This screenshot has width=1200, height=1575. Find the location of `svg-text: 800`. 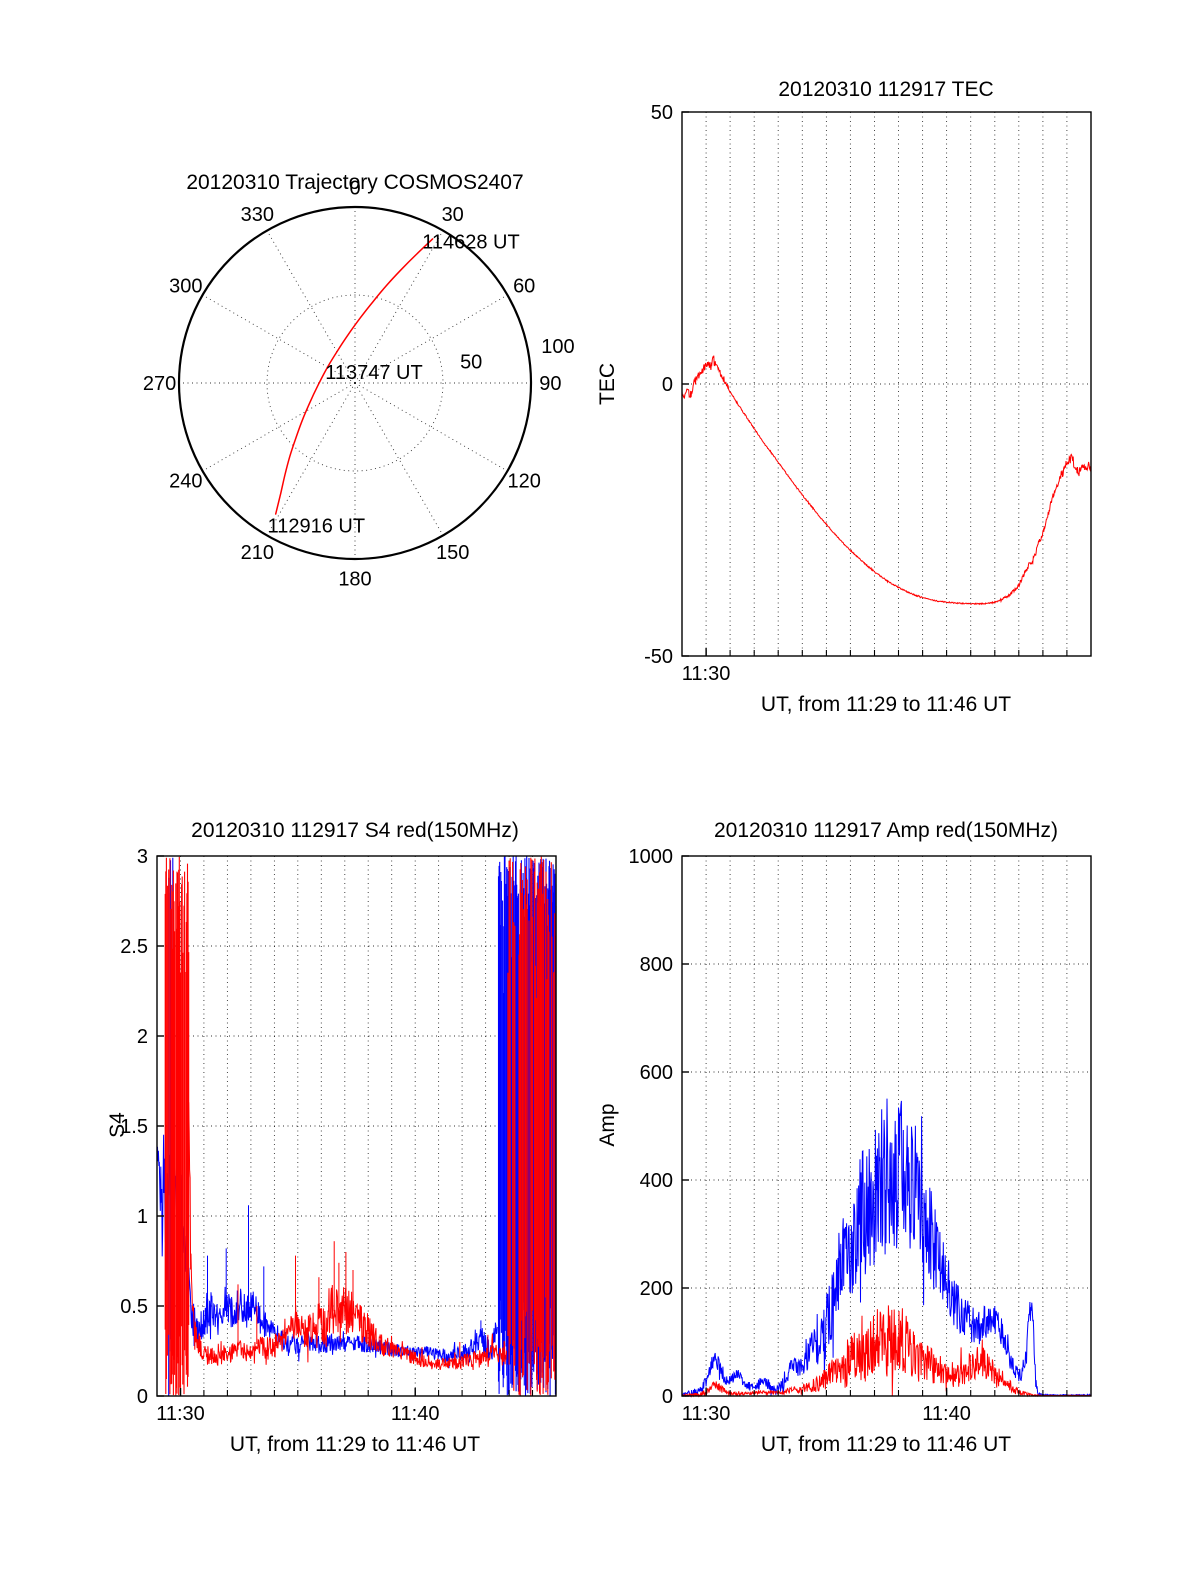

svg-text: 800 is located at coordinates (656, 965).